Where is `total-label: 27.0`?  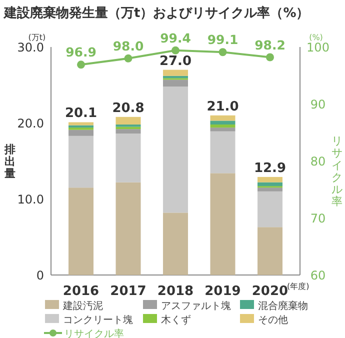
total-label: 27.0 is located at coordinates (175, 61).